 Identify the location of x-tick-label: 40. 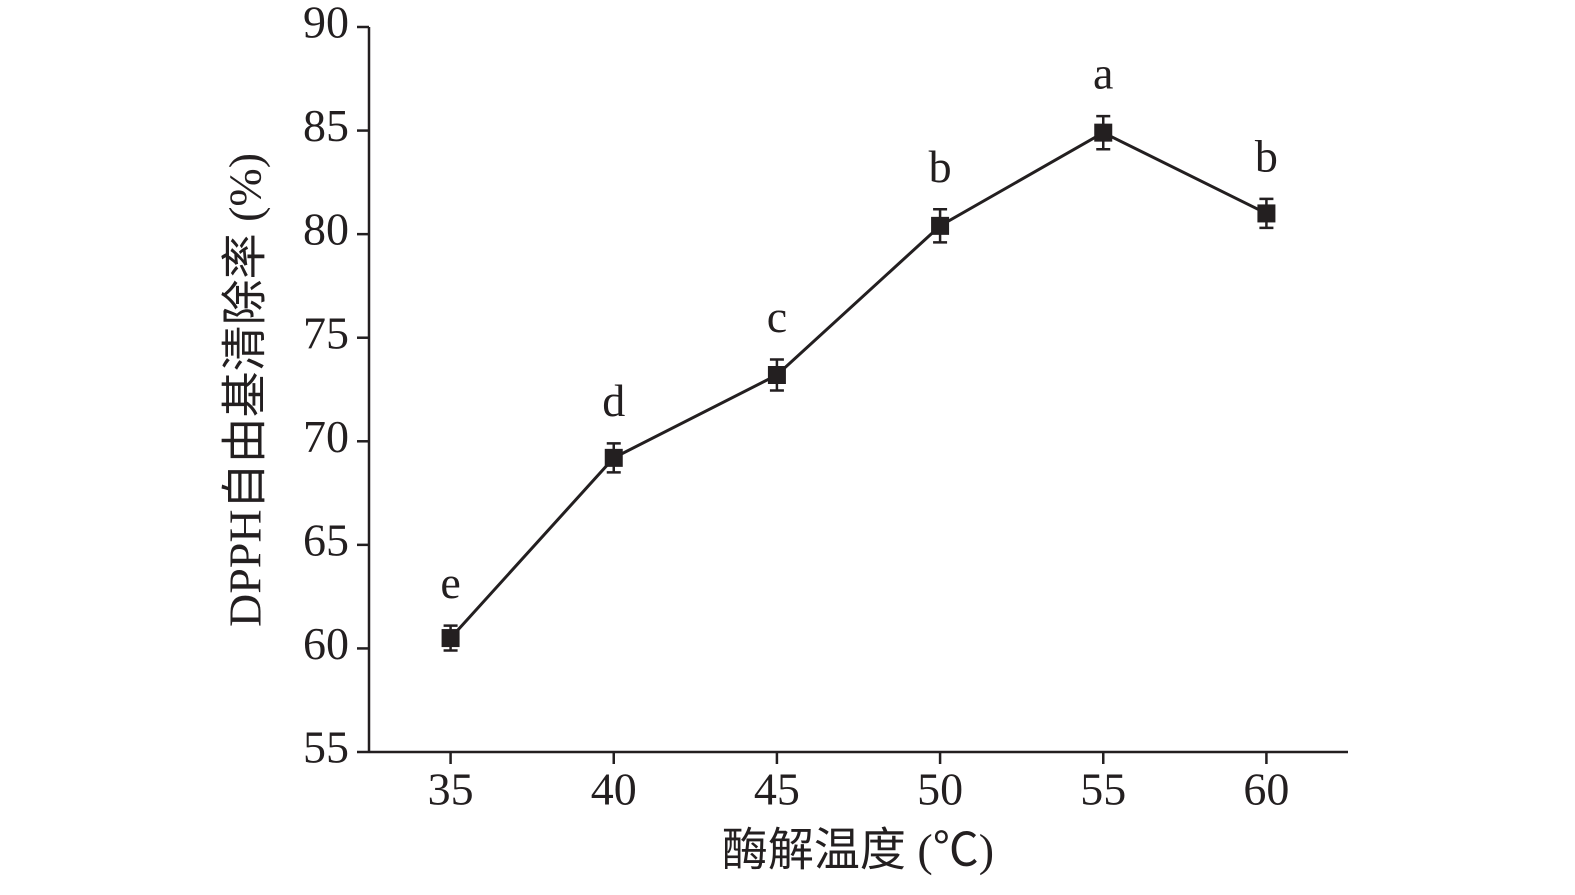
(614, 789).